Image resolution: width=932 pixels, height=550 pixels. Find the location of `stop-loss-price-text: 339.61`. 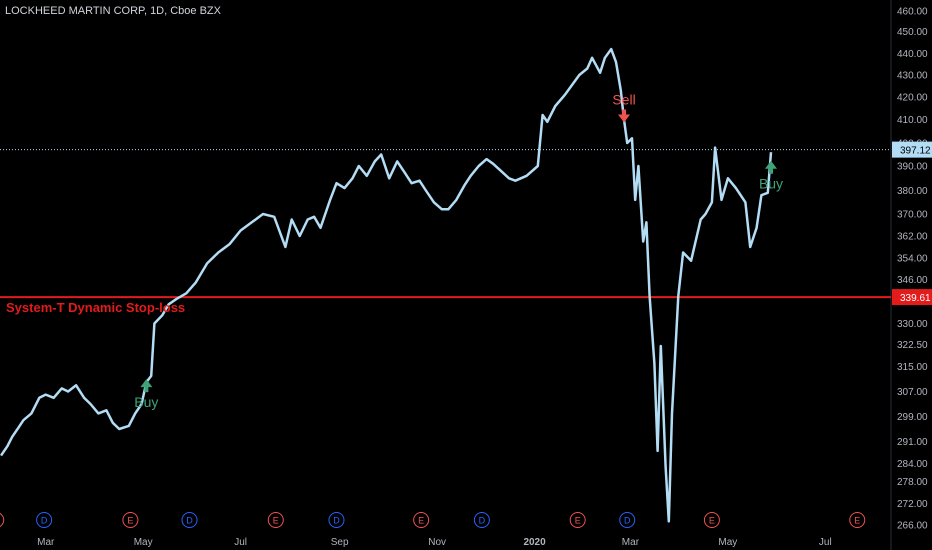

stop-loss-price-text: 339.61 is located at coordinates (915, 298).